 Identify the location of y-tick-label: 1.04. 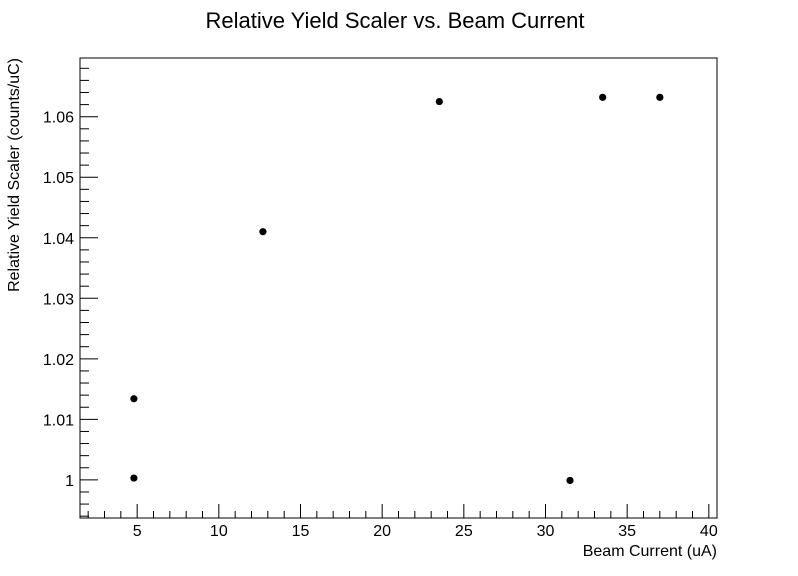
(58, 239).